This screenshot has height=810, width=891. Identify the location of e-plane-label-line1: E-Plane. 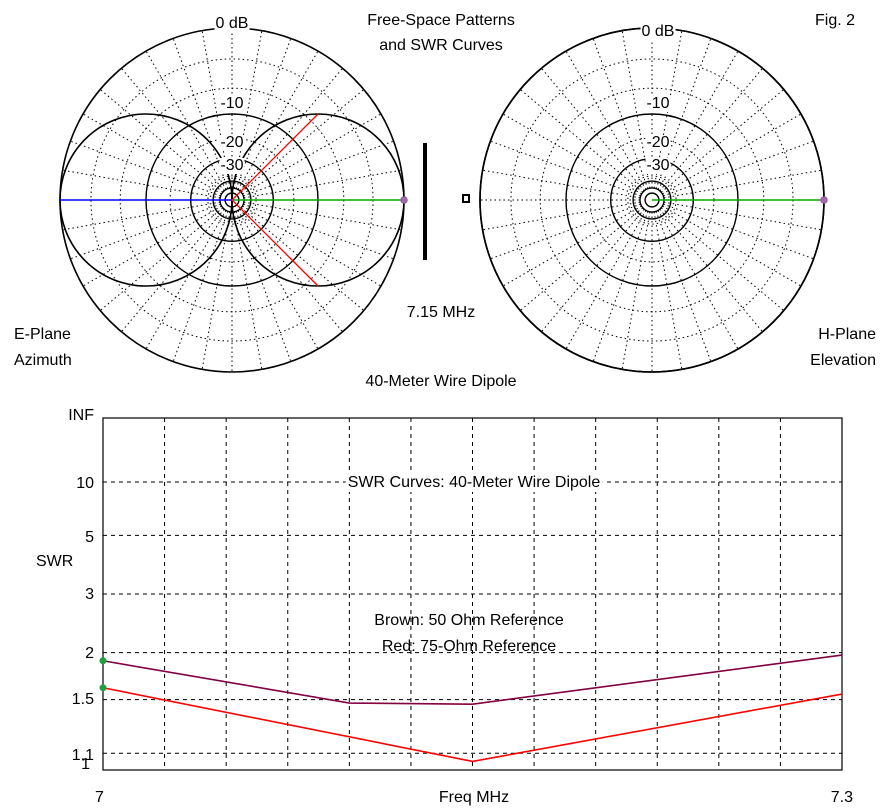
(42, 334).